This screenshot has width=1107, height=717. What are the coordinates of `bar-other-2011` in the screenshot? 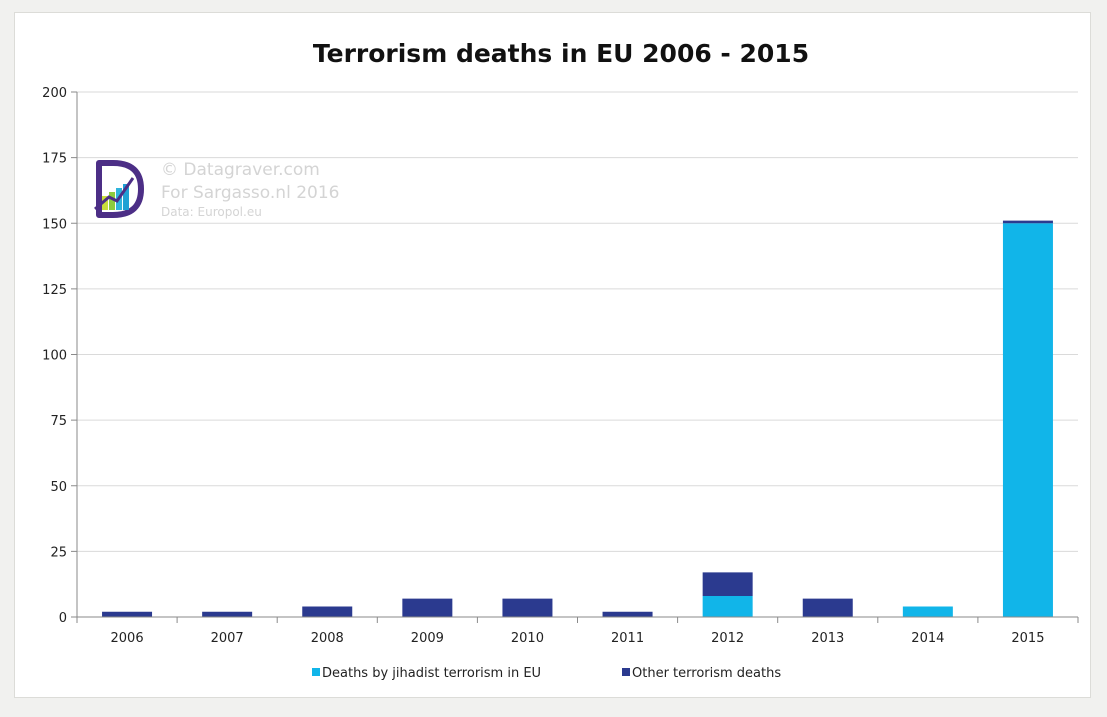 It's located at (627, 614).